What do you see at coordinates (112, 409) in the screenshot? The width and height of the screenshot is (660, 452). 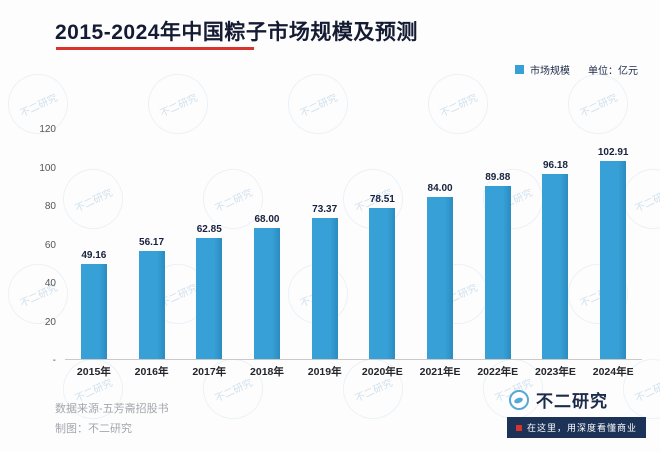 I see `data-source: 数据来源-五芳斋招股书` at bounding box center [112, 409].